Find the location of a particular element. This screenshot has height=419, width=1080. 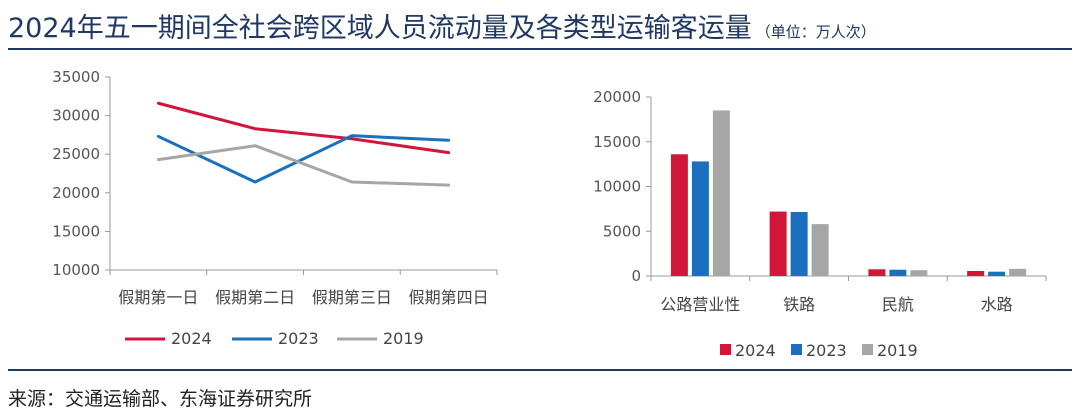

bar-y-tick-label: 10000 is located at coordinates (617, 187).